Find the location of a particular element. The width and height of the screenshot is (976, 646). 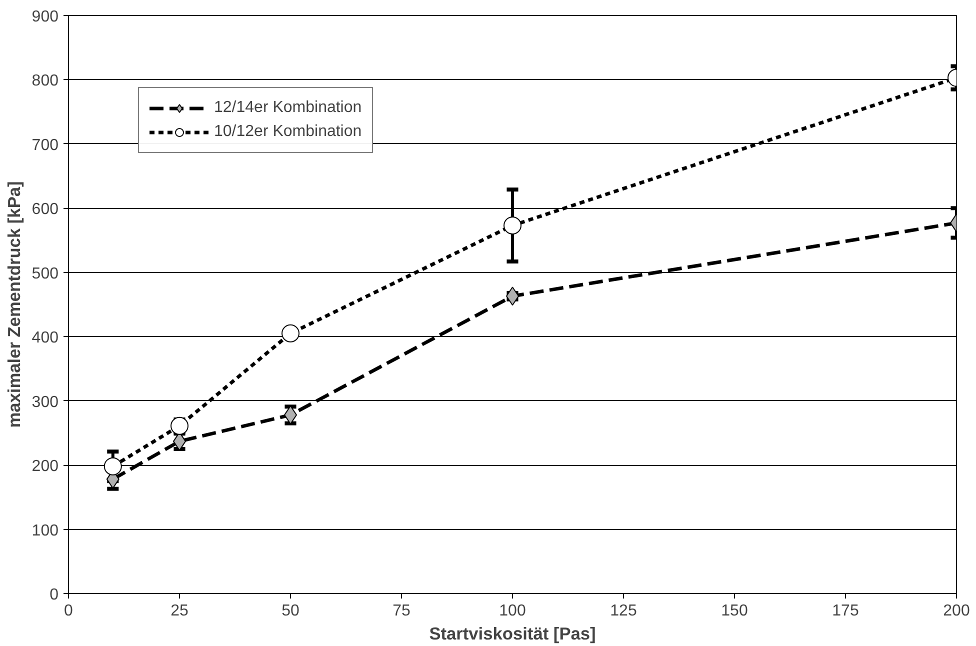

x-tick-label: 125 is located at coordinates (623, 611).